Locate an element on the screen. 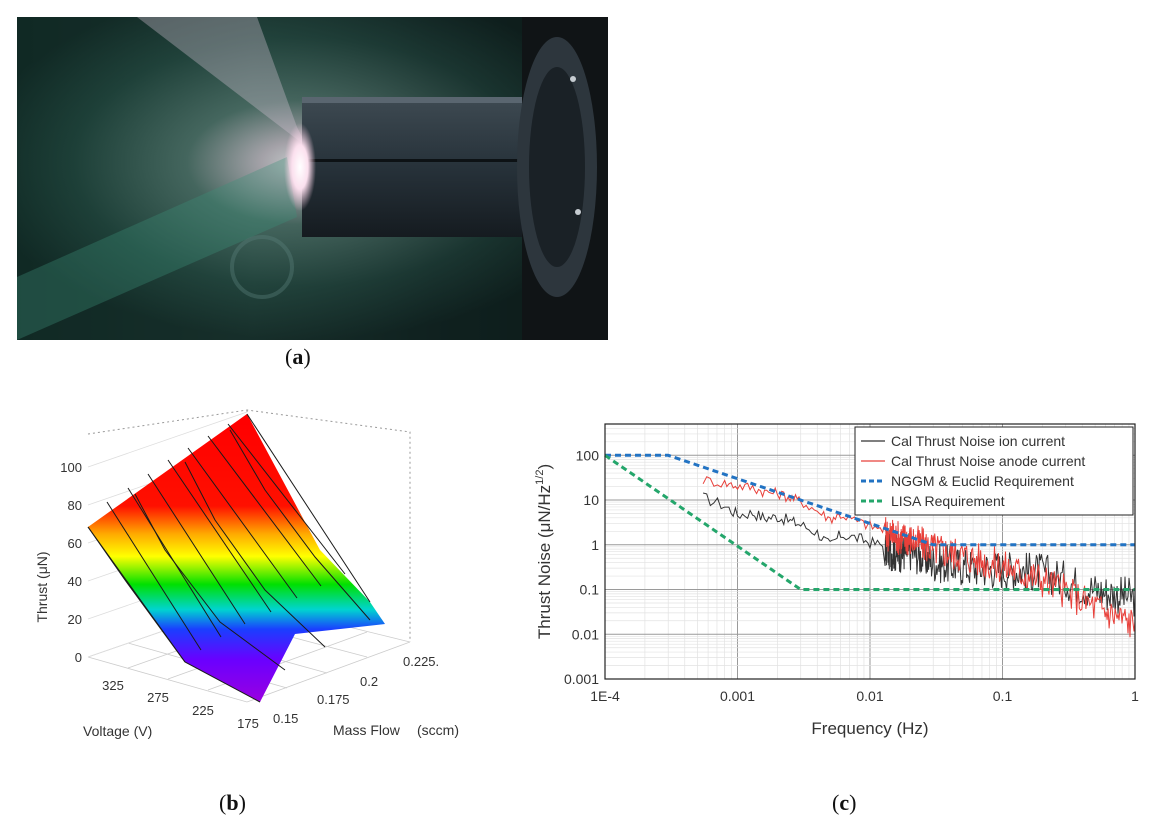 The width and height of the screenshot is (1168, 833). thrust-surface is located at coordinates (236, 558).